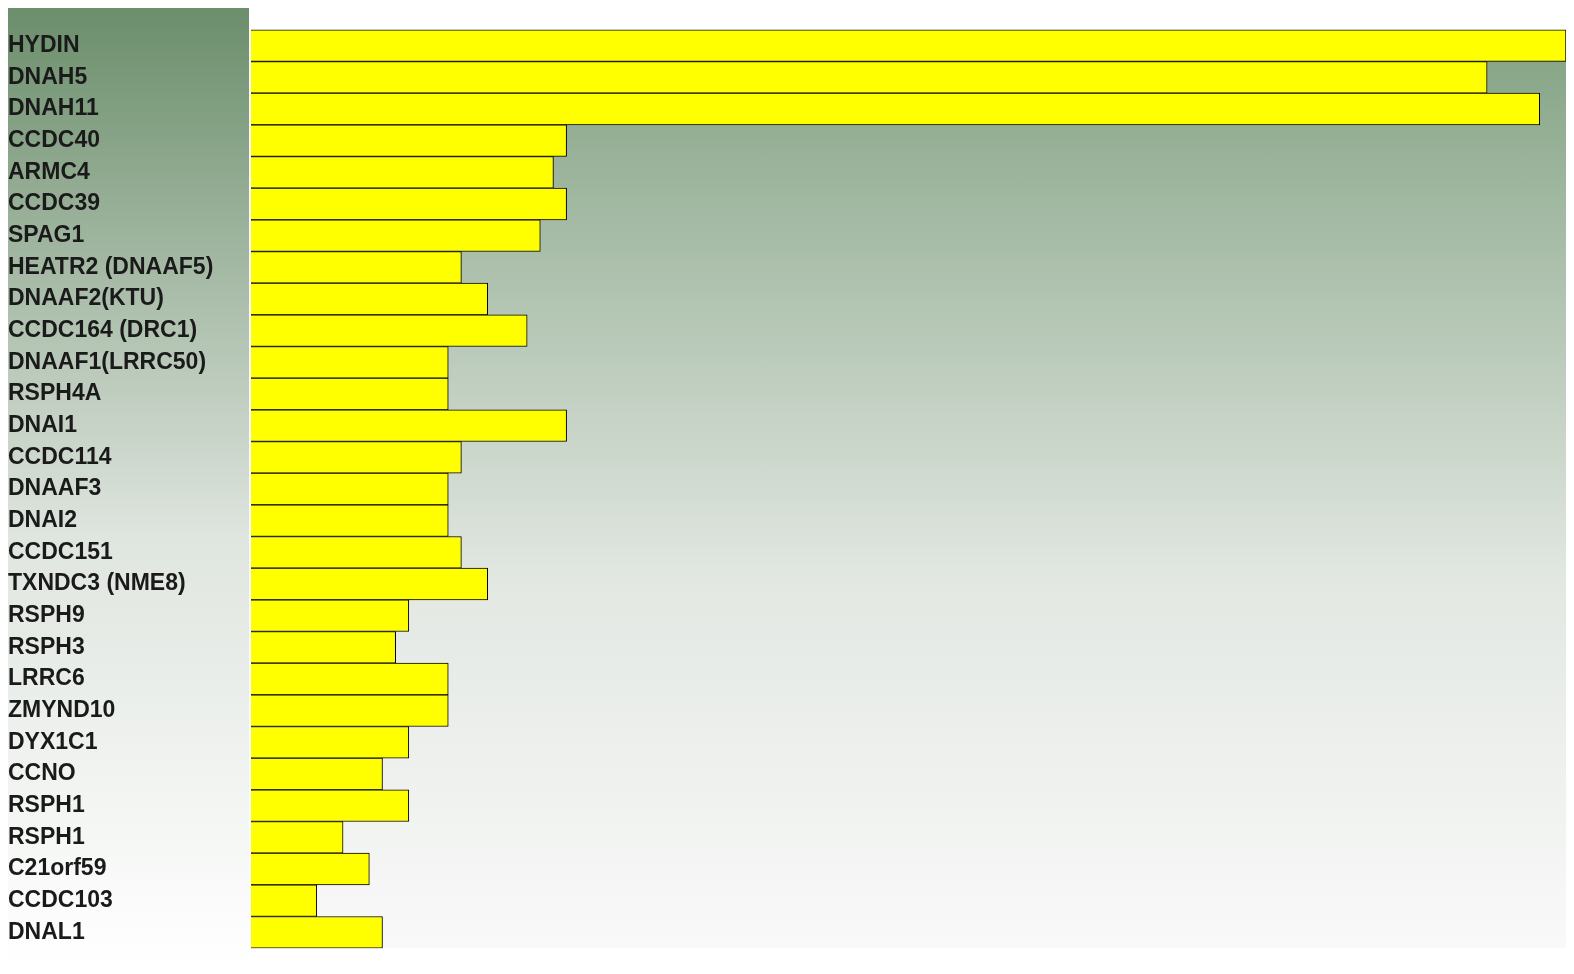 This screenshot has height=974, width=1574. What do you see at coordinates (46, 614) in the screenshot?
I see `y-tick-label: RSPH9` at bounding box center [46, 614].